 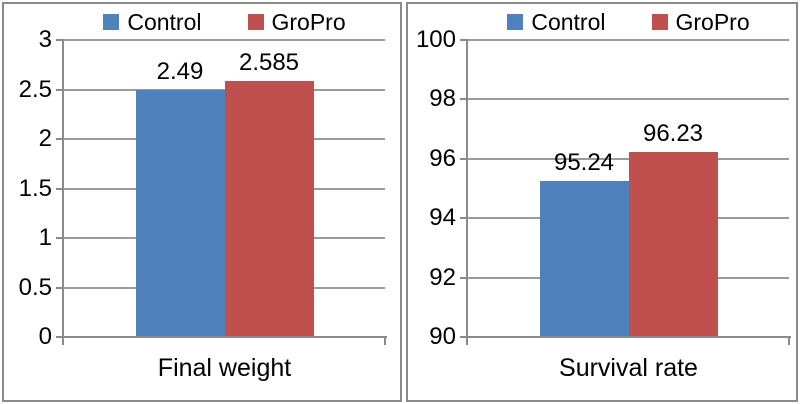 I want to click on category-axis-label: Survival rate, so click(x=628, y=368).